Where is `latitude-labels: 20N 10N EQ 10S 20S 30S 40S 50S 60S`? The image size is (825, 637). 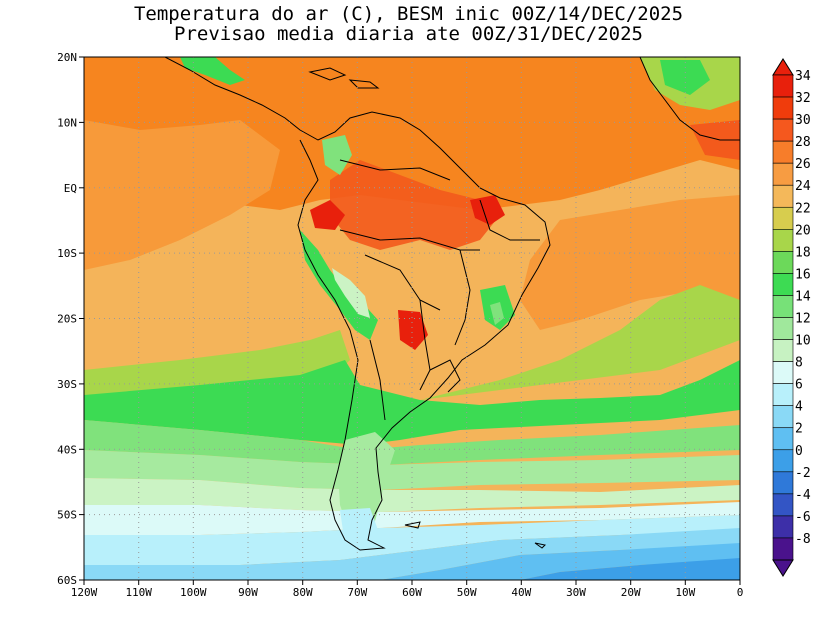
latitude-labels: 20N 10N EQ 10S 20S 30S 40S 50S 60S is located at coordinates (67, 319).